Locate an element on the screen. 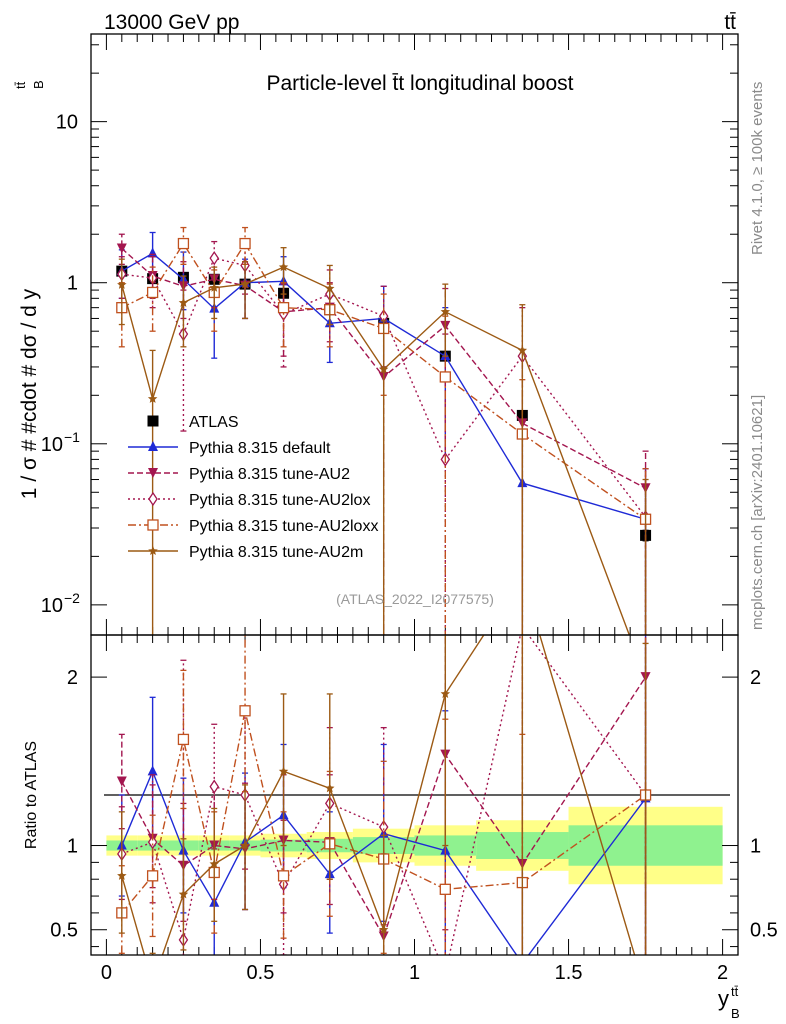 This screenshot has height=1024, width=786. x-axis-label-sub: B is located at coordinates (735, 1013).